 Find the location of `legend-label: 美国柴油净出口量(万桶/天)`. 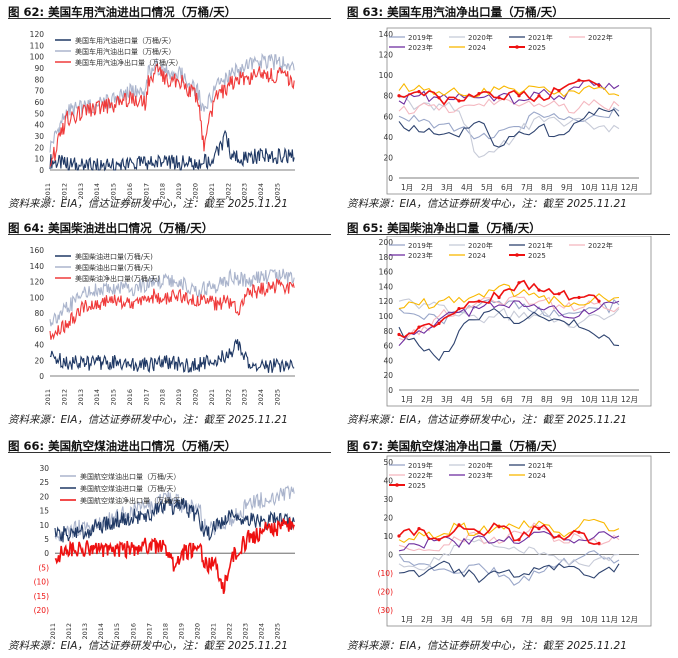

legend-label: 美国柴油净出口量(万桶/天) is located at coordinates (117, 278).